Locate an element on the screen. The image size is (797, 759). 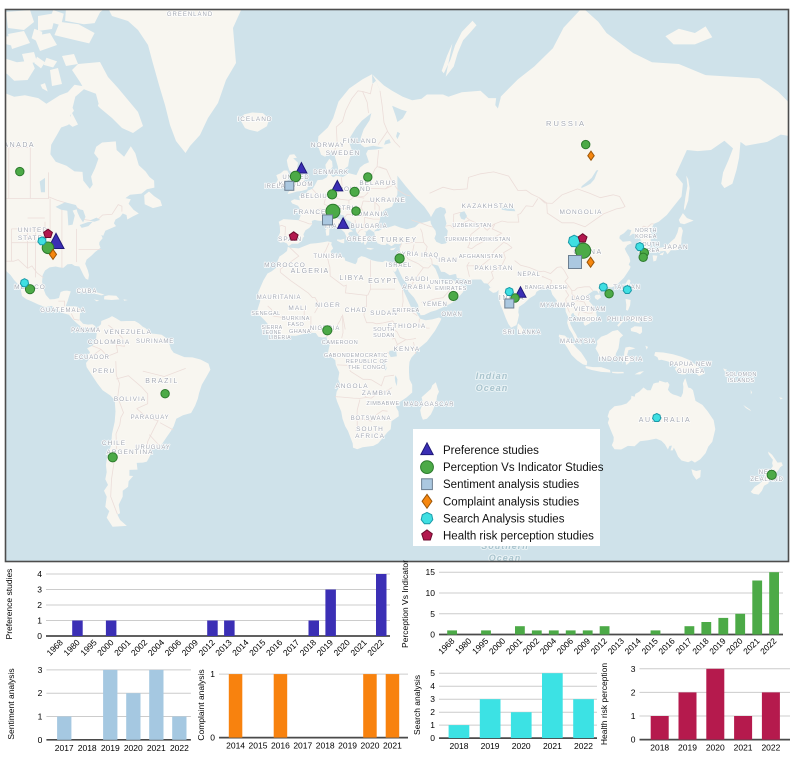
svg-text: FASO is located at coordinates (296, 325).